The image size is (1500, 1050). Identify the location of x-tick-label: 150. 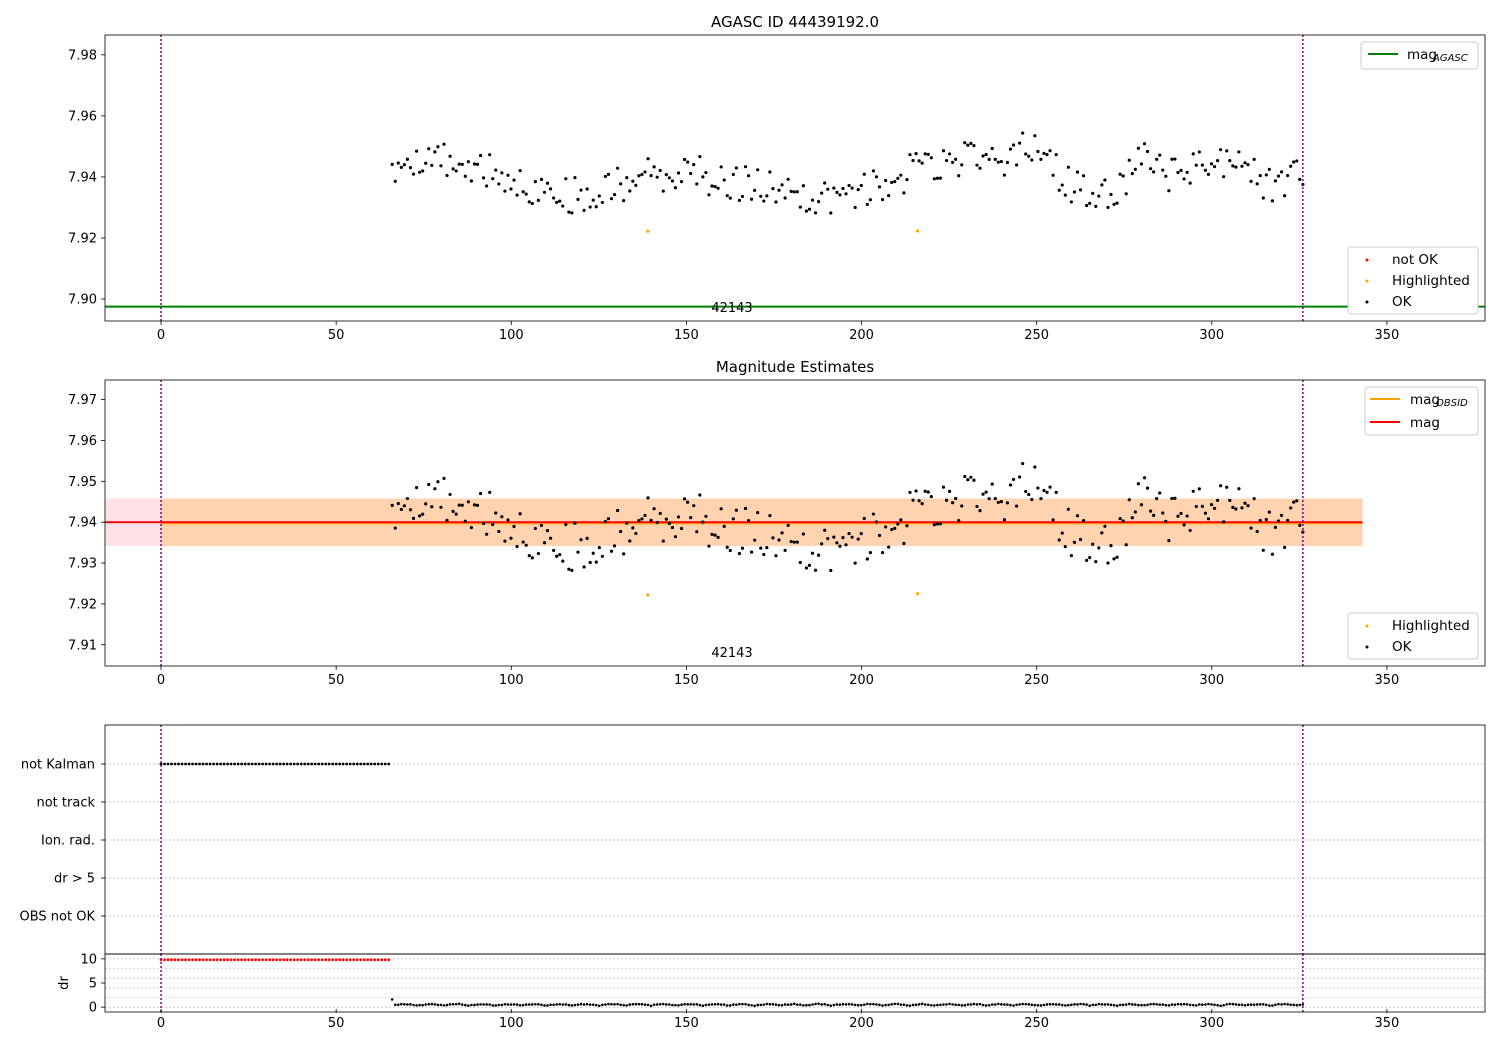
(686, 1023).